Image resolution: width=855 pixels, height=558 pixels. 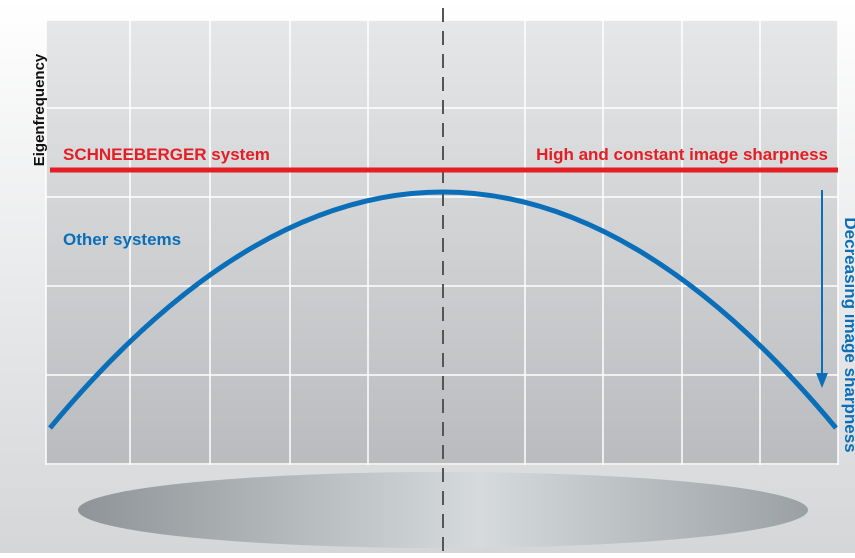 I want to click on y-axis-label: Eigenfrequency, so click(x=39, y=109).